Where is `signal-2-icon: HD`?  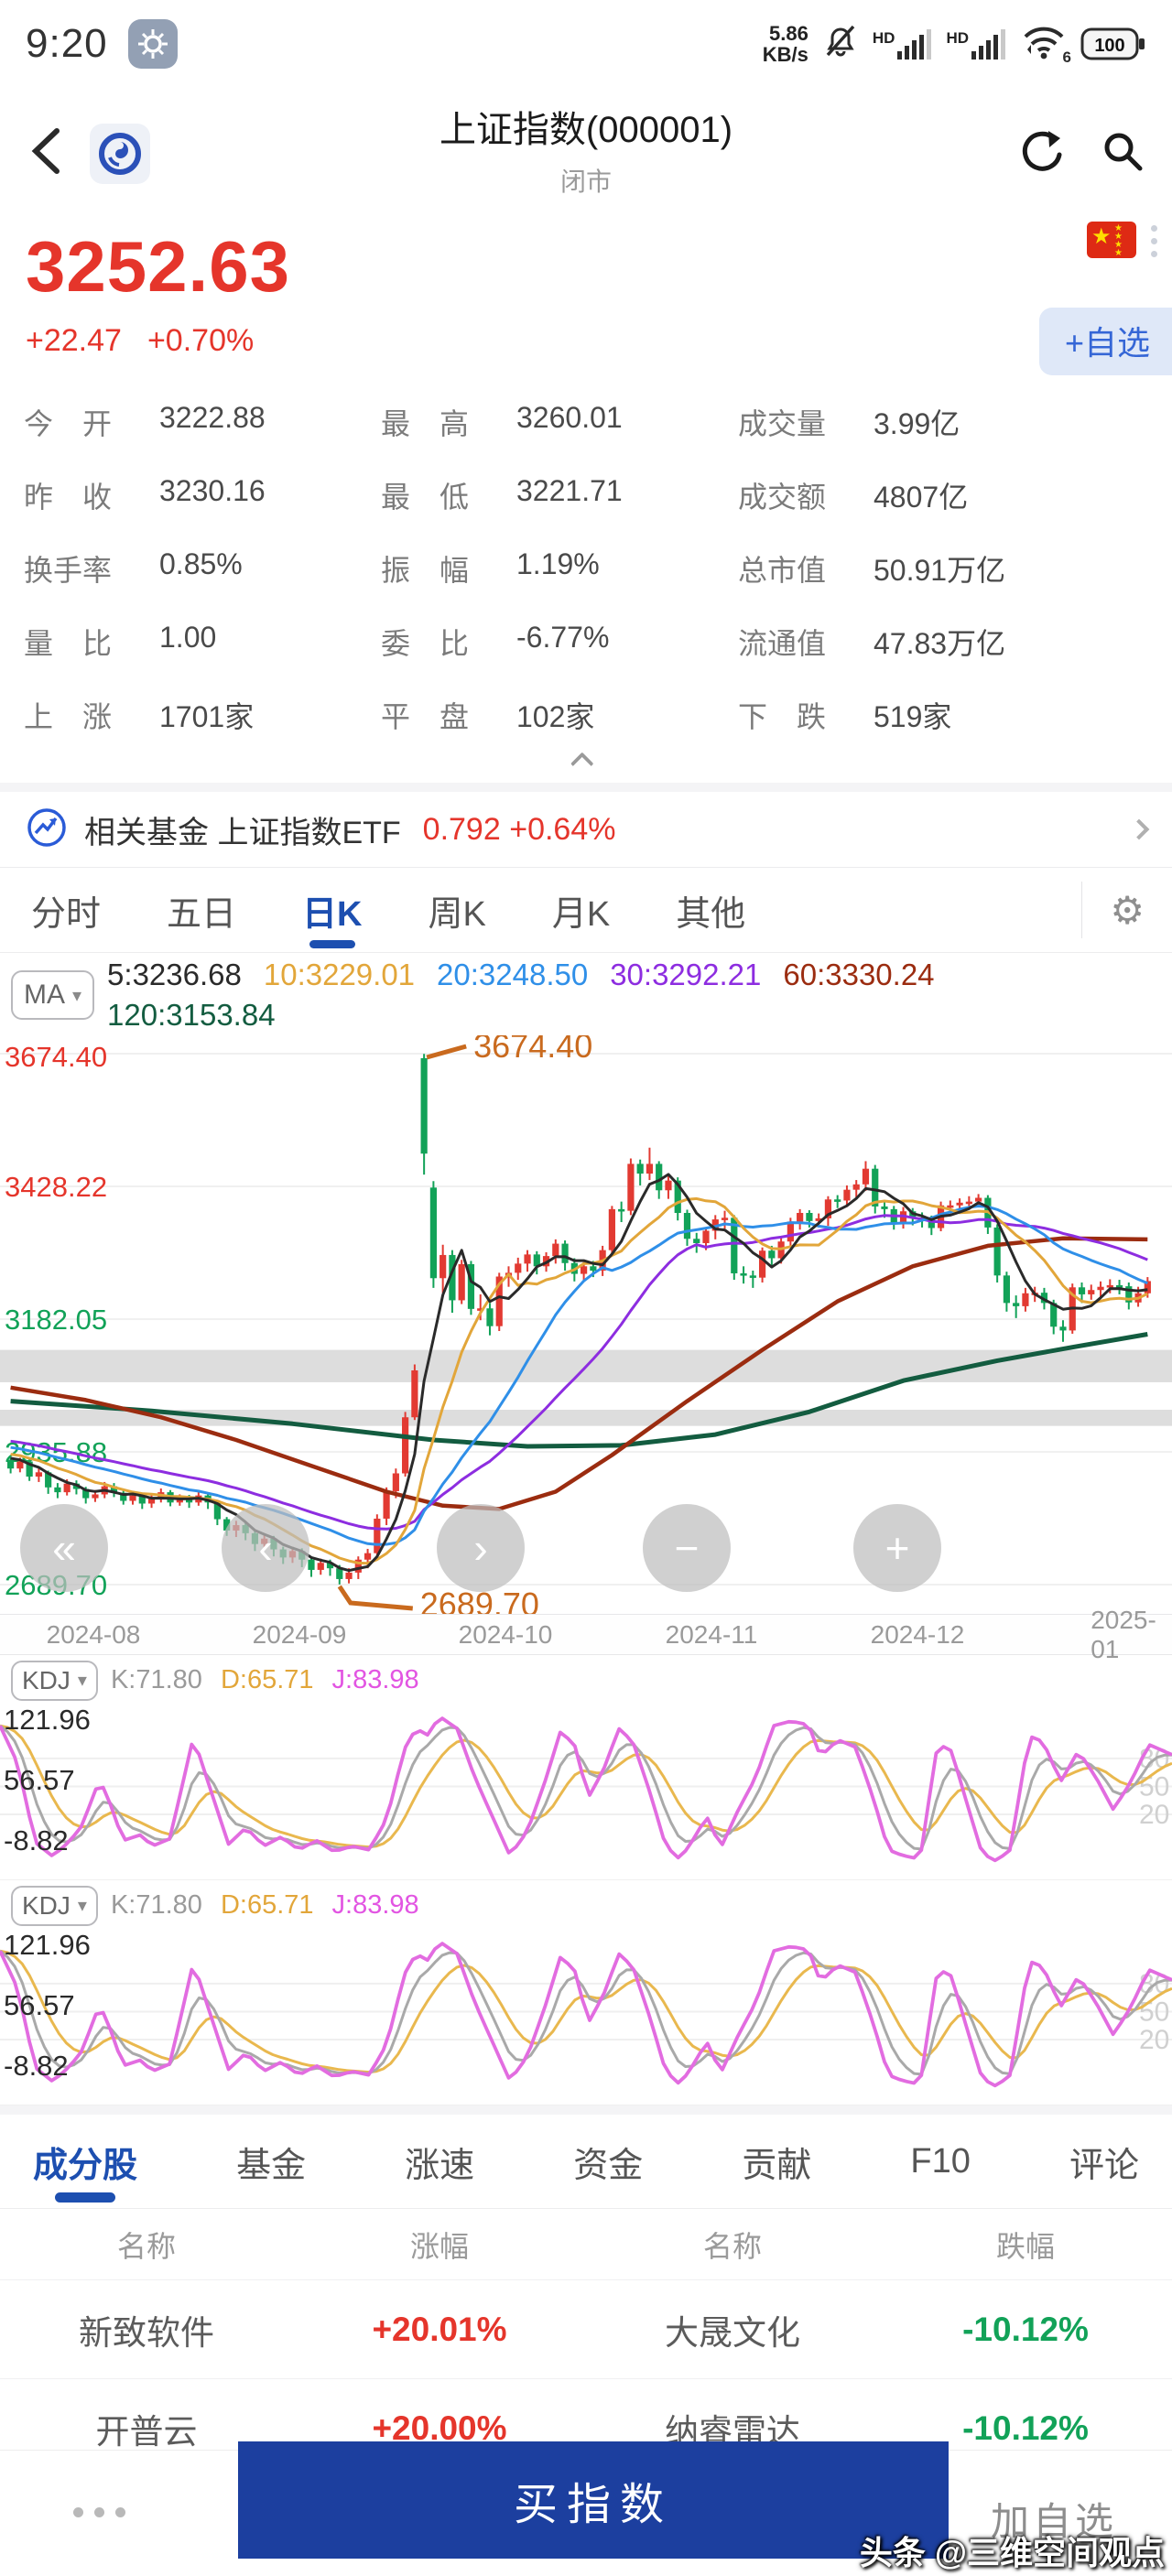 signal-2-icon: HD is located at coordinates (976, 44).